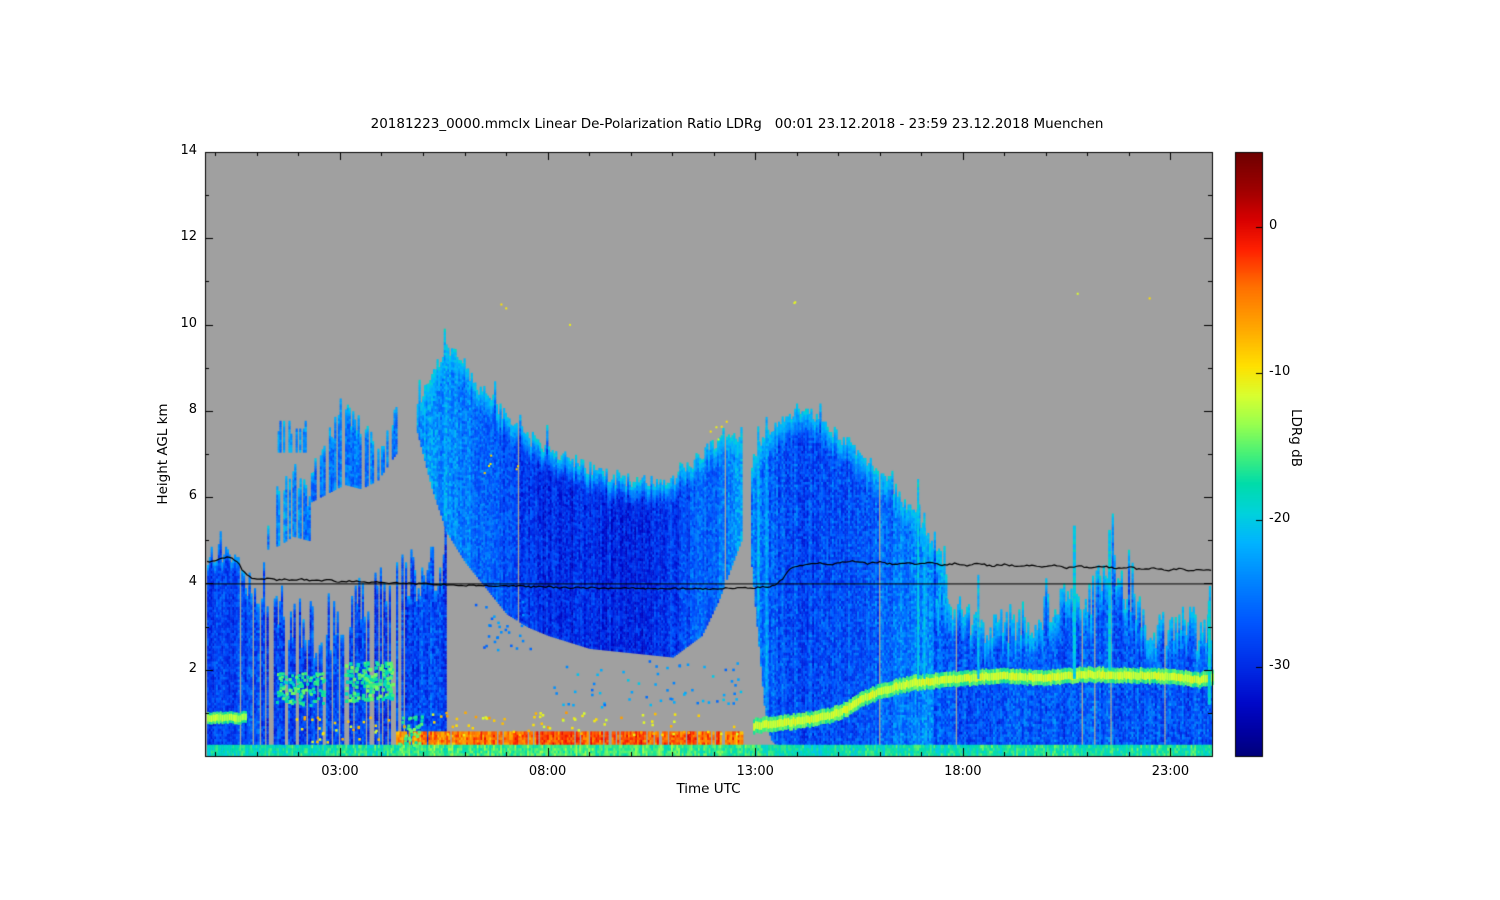 This screenshot has height=900, width=1500. I want to click on y-tick-label: 12, so click(188, 237).